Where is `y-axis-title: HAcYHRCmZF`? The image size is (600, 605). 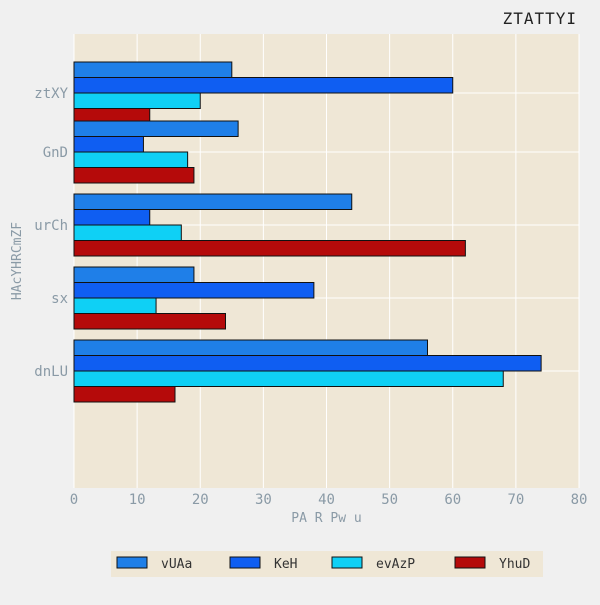 y-axis-title: HAcYHRCmZF is located at coordinates (17, 261).